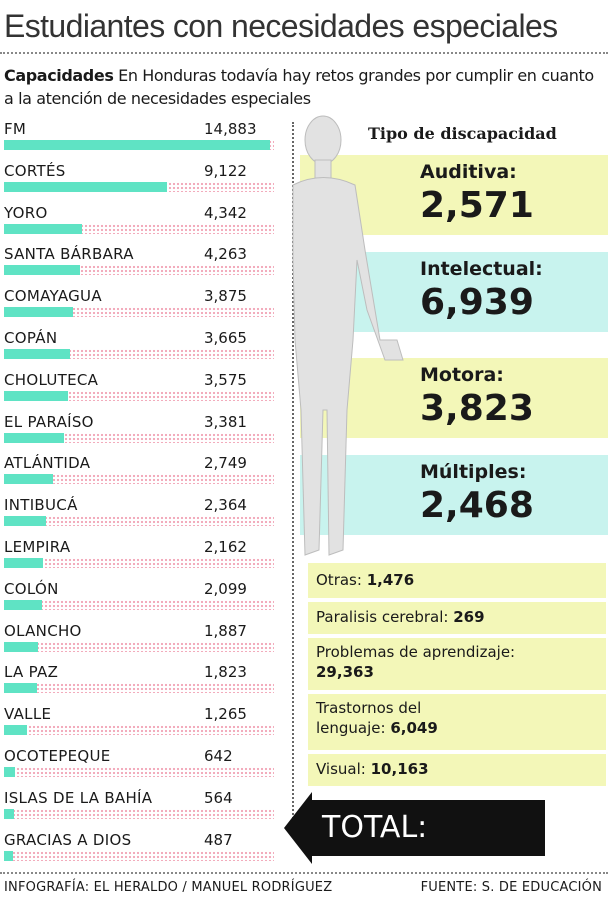 Image resolution: width=608 pixels, height=912 pixels. What do you see at coordinates (15, 129) in the screenshot?
I see `bar-category-label: FM` at bounding box center [15, 129].